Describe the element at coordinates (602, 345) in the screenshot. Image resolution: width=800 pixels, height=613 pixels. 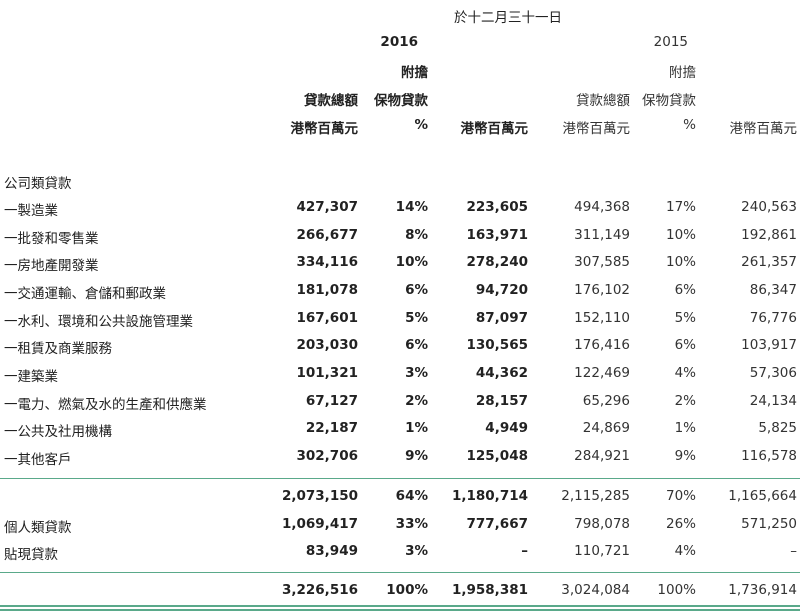
I see `cell-loans-2015: 176,416` at that location.